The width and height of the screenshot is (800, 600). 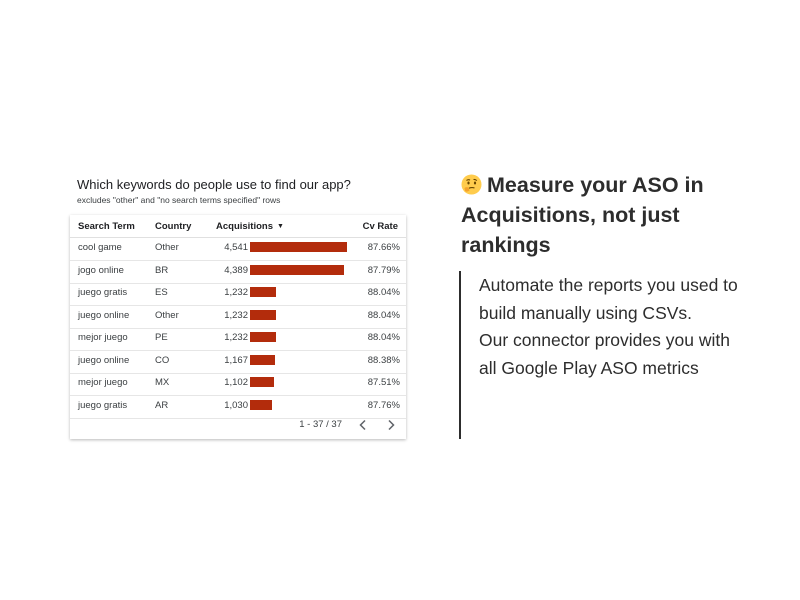 What do you see at coordinates (101, 270) in the screenshot?
I see `cell-search-term: jogo online` at bounding box center [101, 270].